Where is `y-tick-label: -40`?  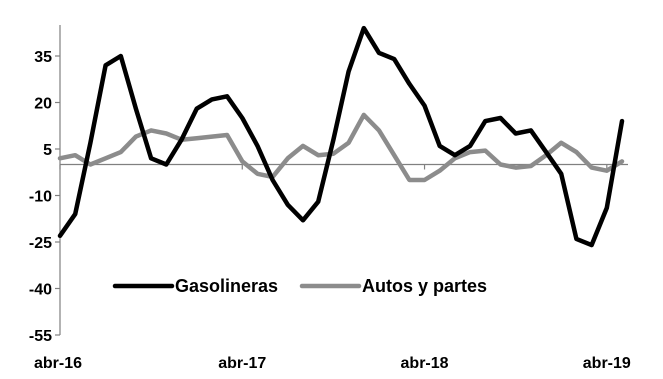 y-tick-label: -40 is located at coordinates (40, 290).